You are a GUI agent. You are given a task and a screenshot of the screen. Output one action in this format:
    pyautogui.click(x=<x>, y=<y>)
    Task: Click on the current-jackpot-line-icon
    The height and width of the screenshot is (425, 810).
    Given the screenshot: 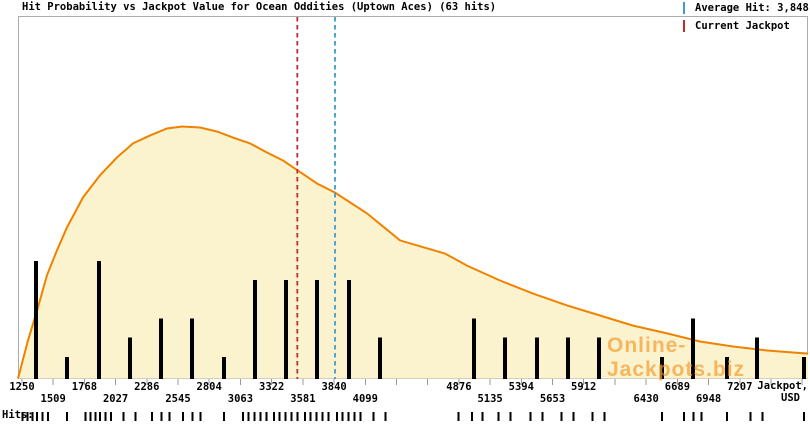 What is the action you would take?
    pyautogui.click(x=684, y=26)
    